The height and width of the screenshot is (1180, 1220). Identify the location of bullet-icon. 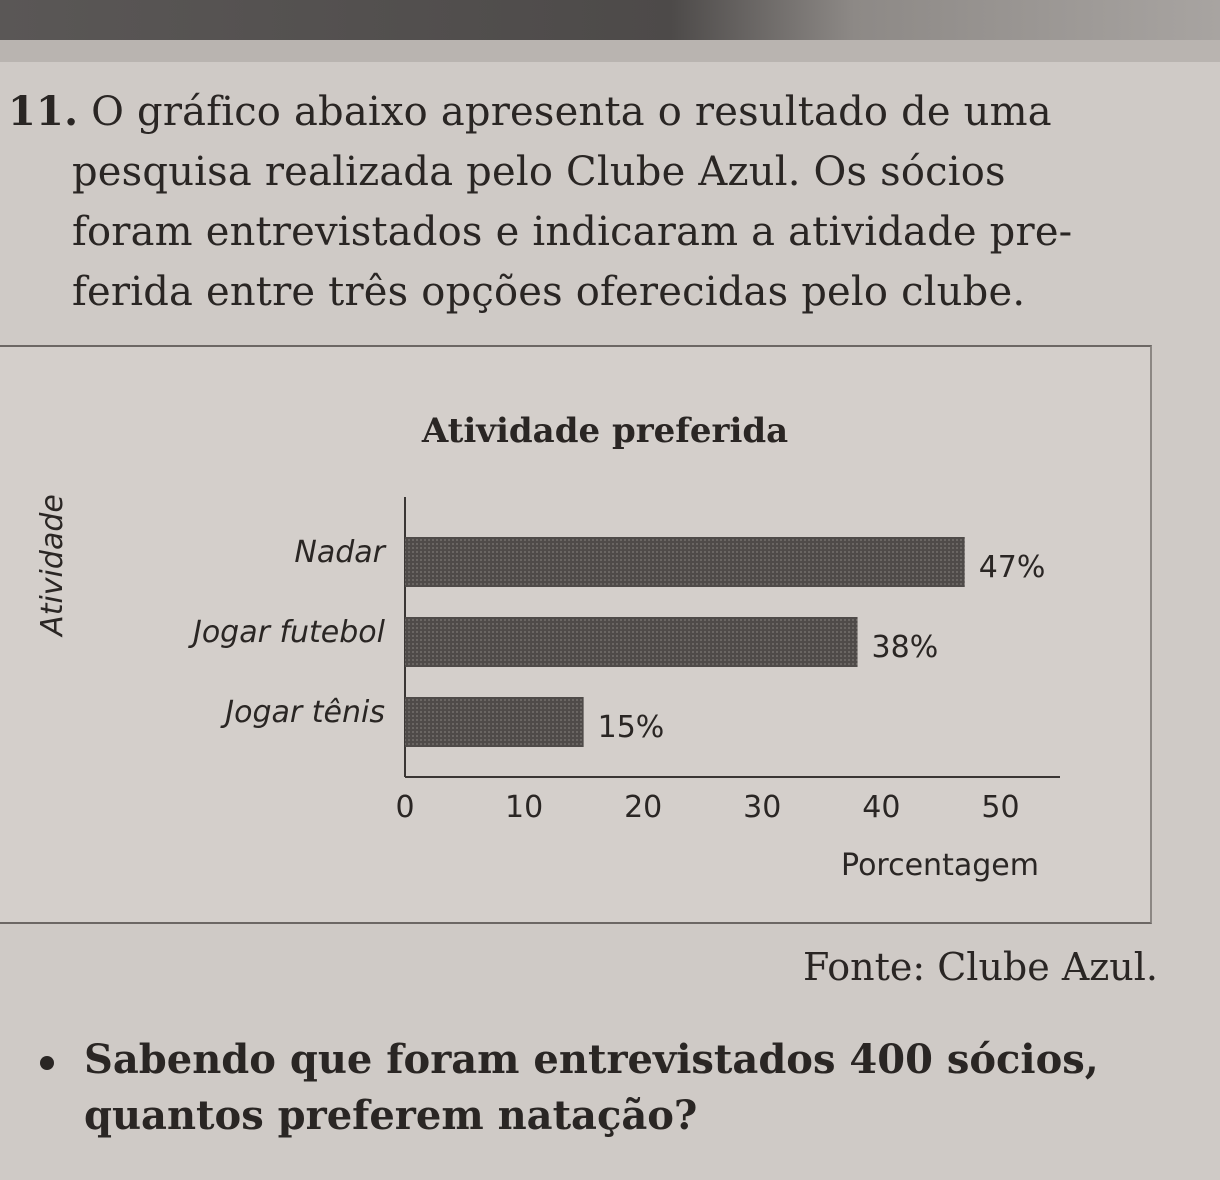
(47, 1063).